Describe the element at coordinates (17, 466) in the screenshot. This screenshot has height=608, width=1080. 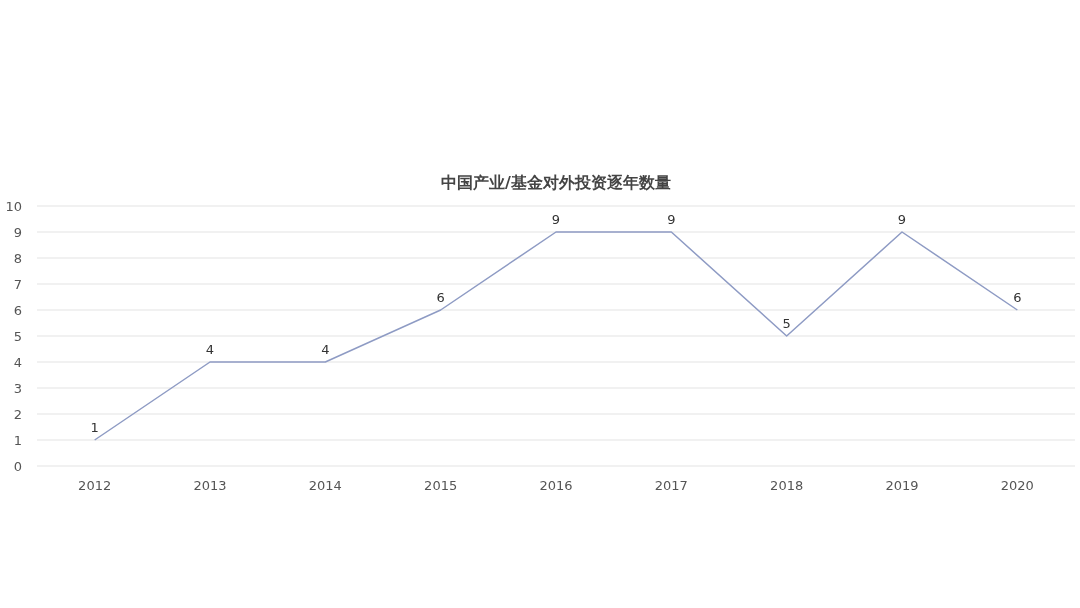
I see `y-tick-label: 0` at that location.